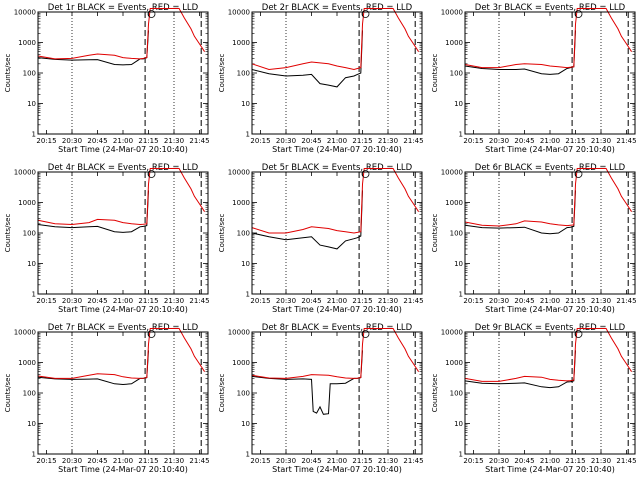 Image resolution: width=640 pixels, height=480 pixels. What do you see at coordinates (337, 328) in the screenshot?
I see `panel-title: Det 8r BLACK = Events, RED = LLD` at bounding box center [337, 328].